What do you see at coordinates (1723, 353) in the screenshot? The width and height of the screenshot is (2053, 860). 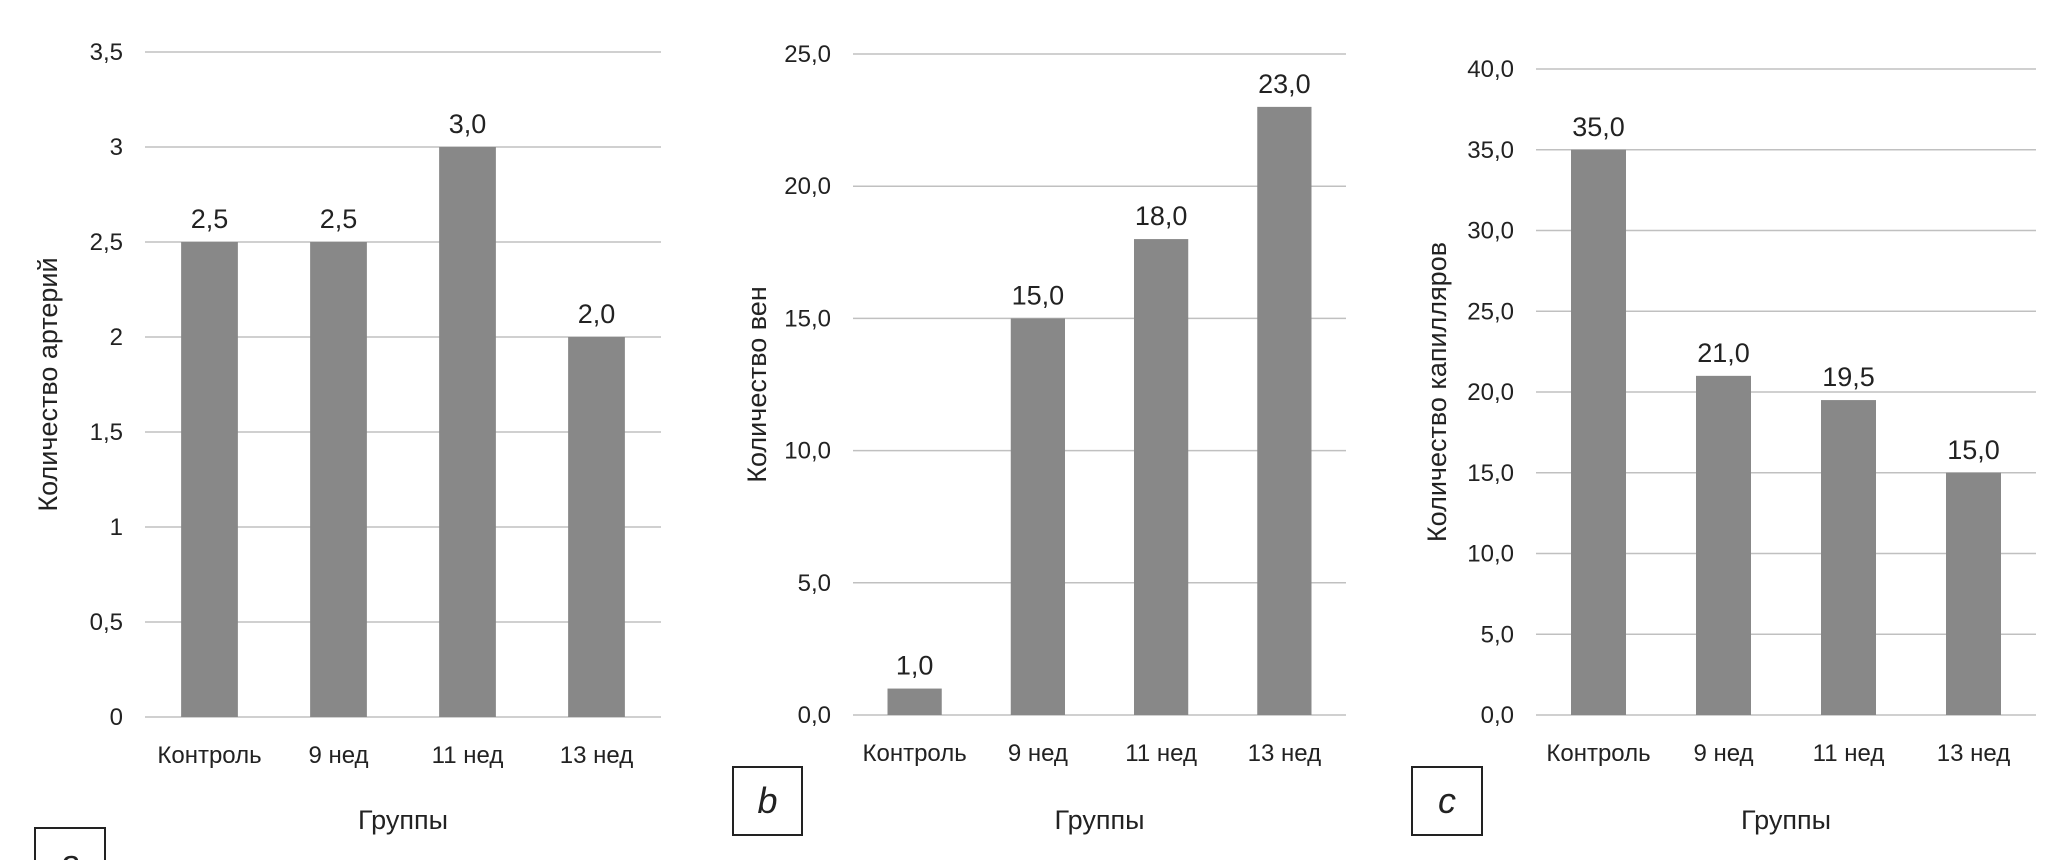 I see `data-label: 21,0` at bounding box center [1723, 353].